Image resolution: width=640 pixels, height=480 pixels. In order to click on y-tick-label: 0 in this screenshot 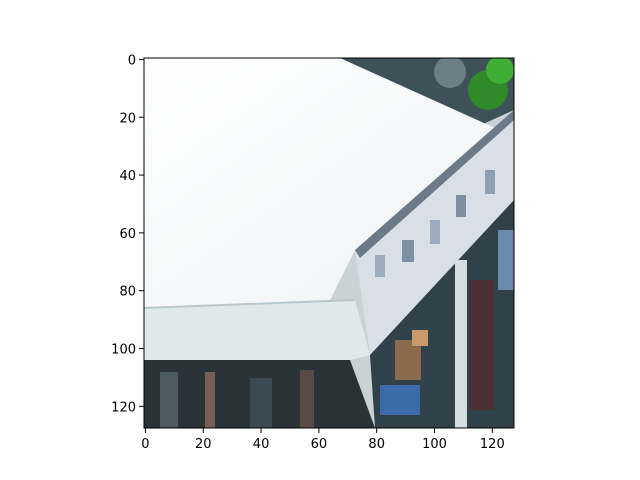, I will do `click(132, 60)`.